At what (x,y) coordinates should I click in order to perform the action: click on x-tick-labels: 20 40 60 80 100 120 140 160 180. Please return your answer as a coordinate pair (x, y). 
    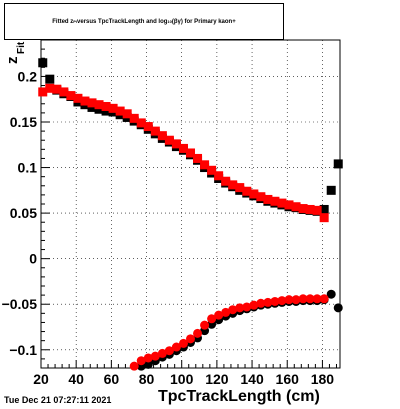
    Looking at the image, I should click on (183, 379).